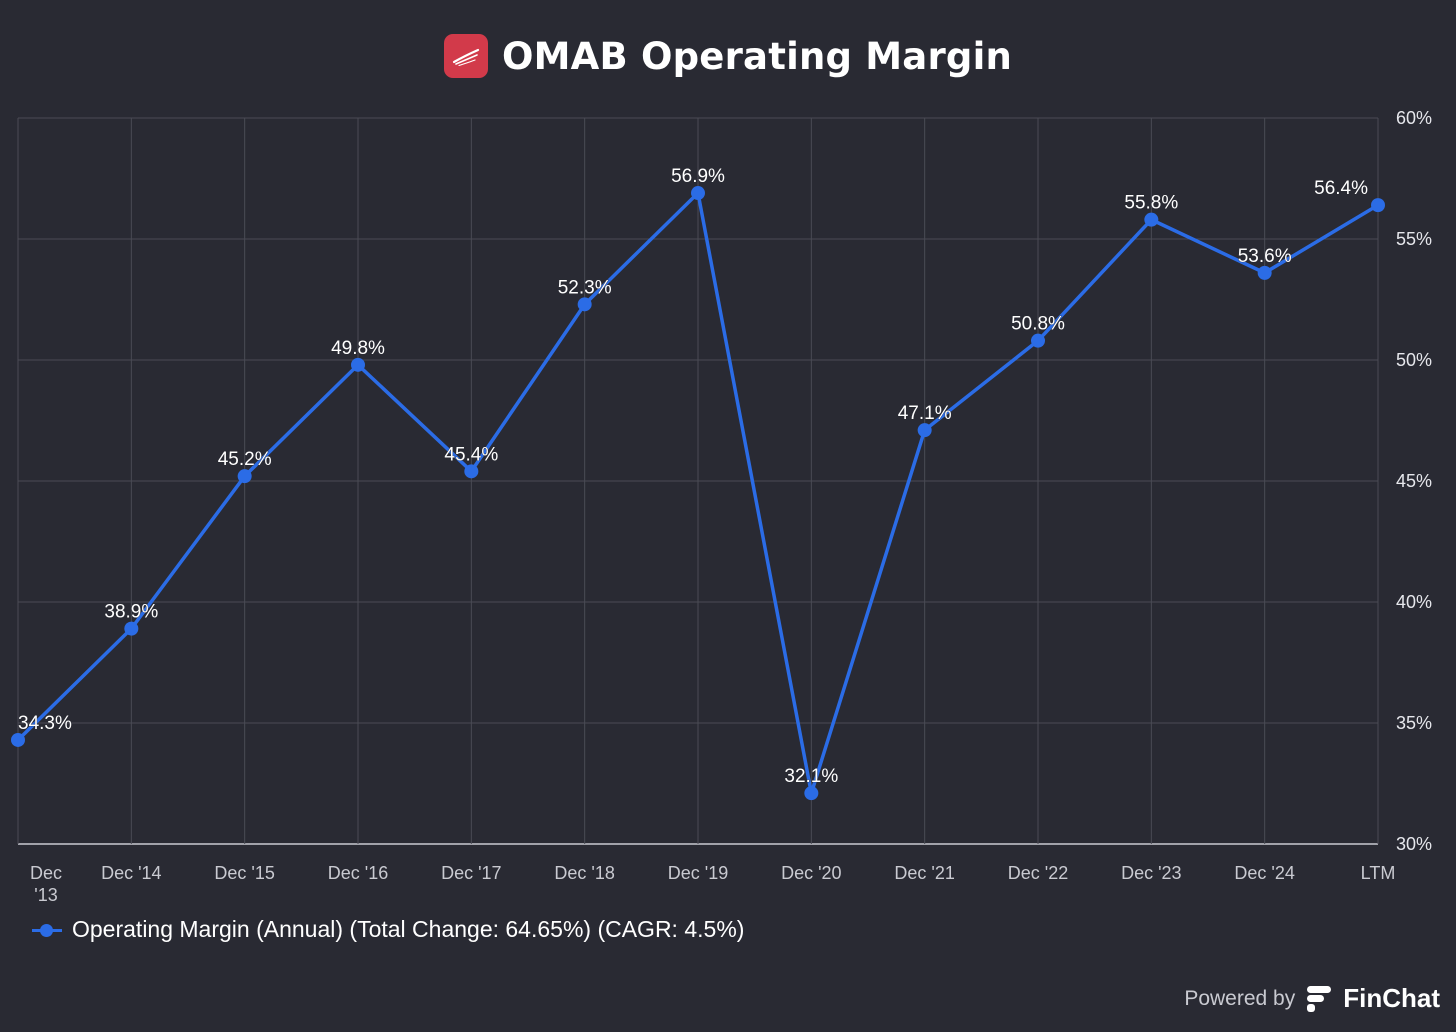 Image resolution: width=1456 pixels, height=1032 pixels. I want to click on data-label: 55.8%, so click(1151, 203).